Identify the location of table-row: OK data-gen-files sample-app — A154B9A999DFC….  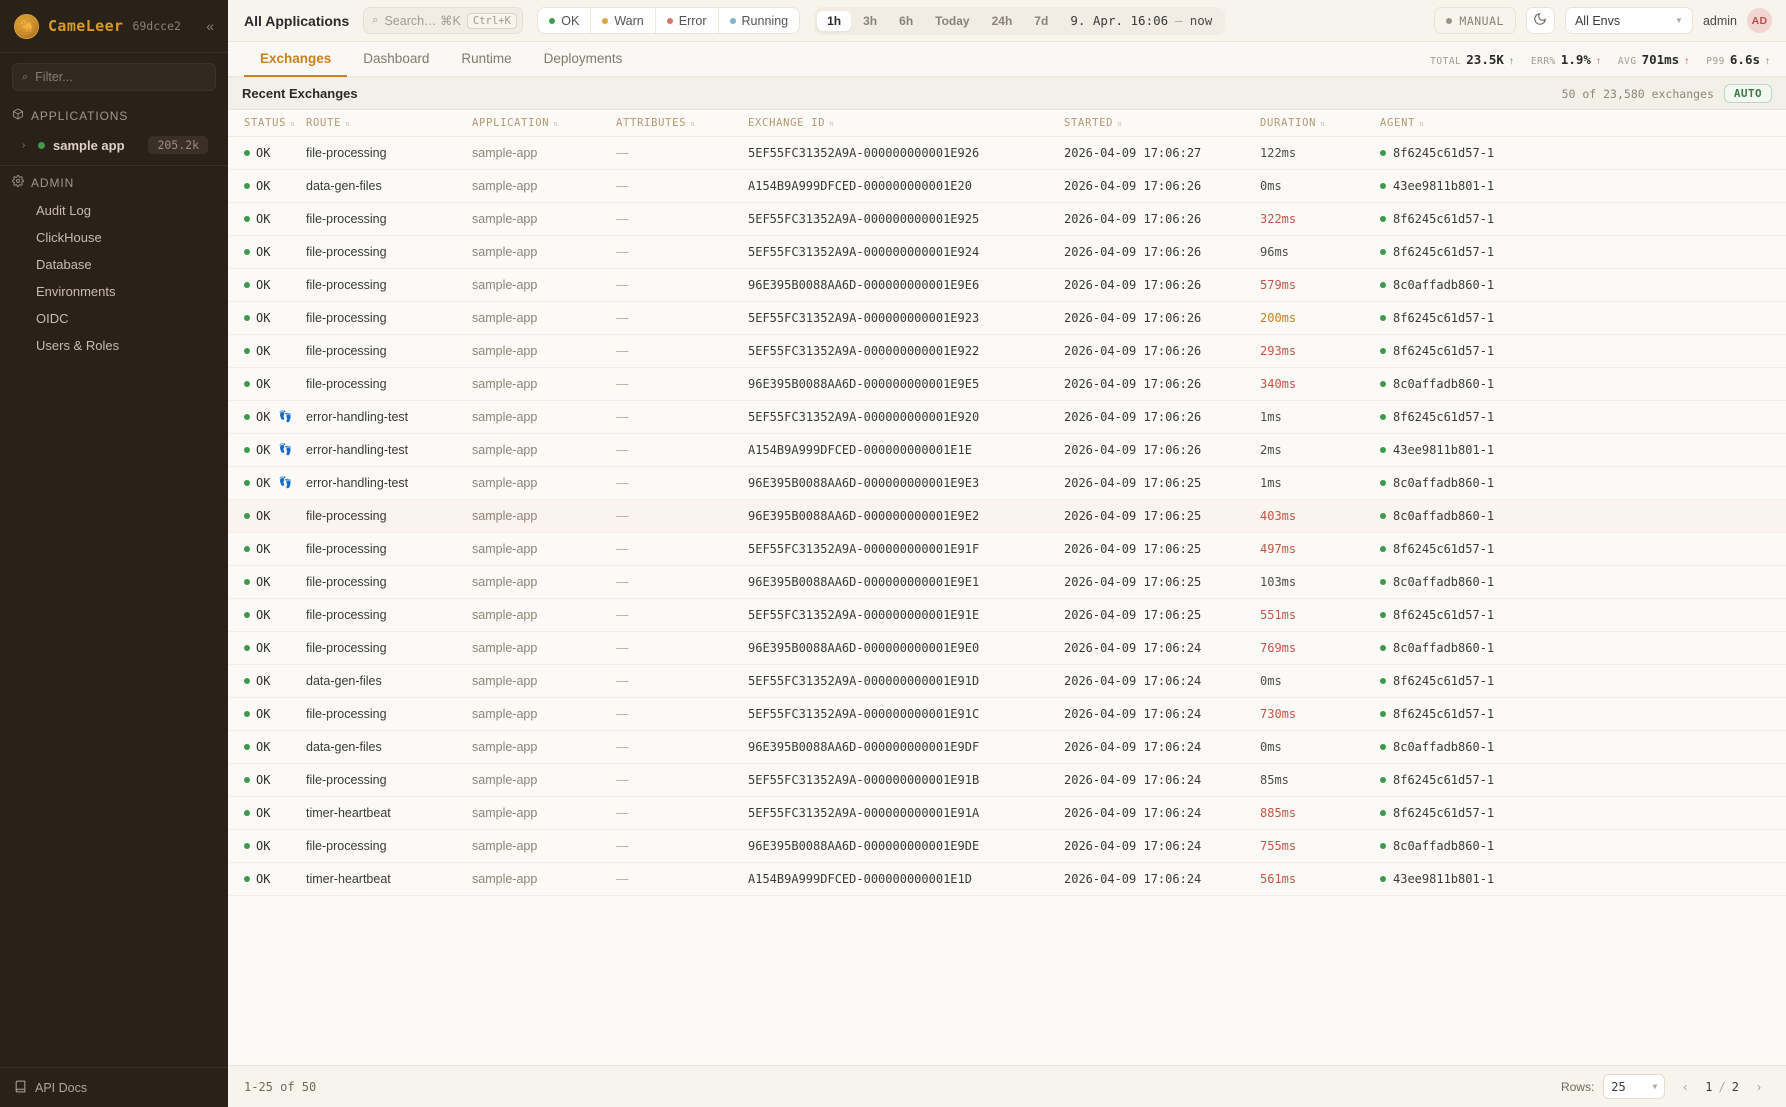
(1007, 186).